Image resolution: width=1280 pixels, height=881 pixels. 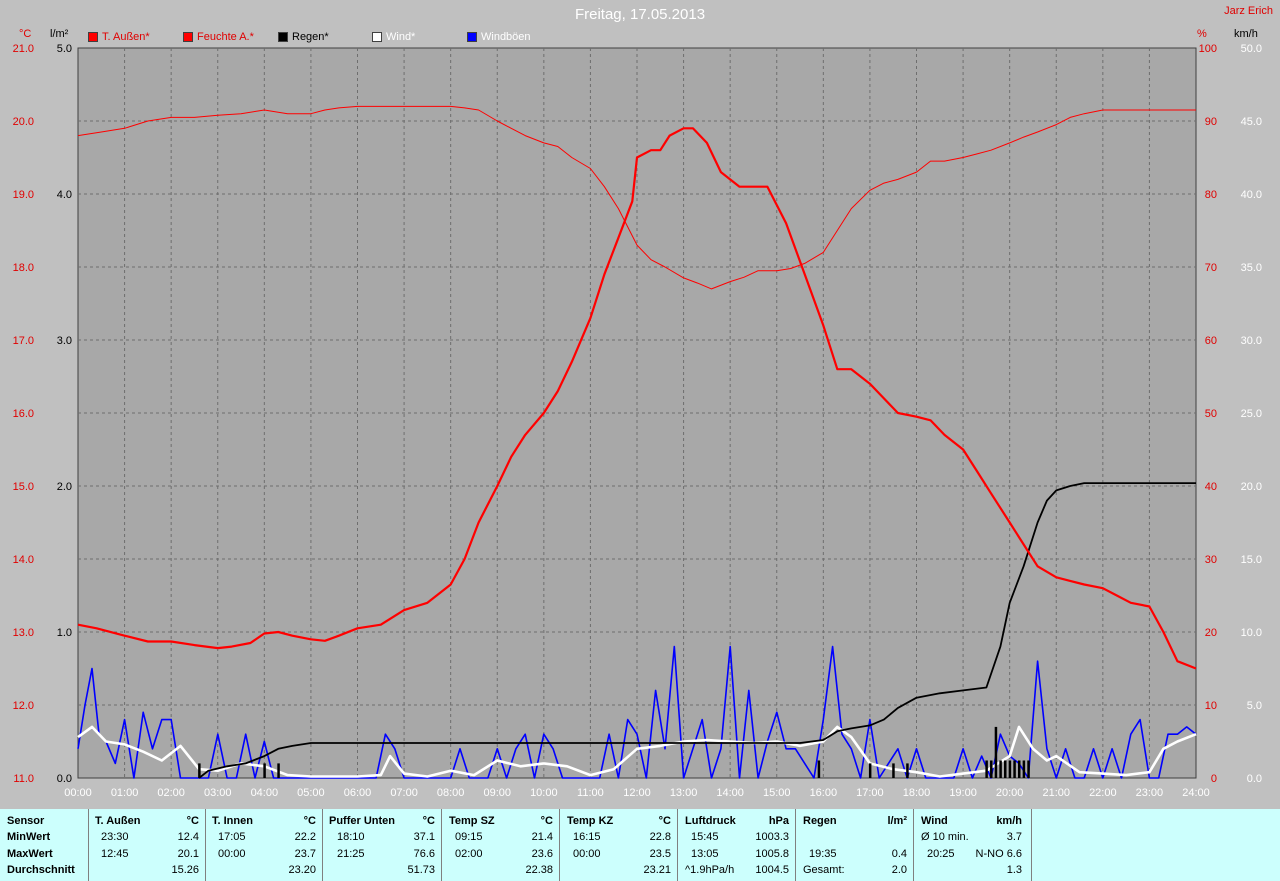 What do you see at coordinates (870, 793) in the screenshot?
I see `x-tick-label: 17:00` at bounding box center [870, 793].